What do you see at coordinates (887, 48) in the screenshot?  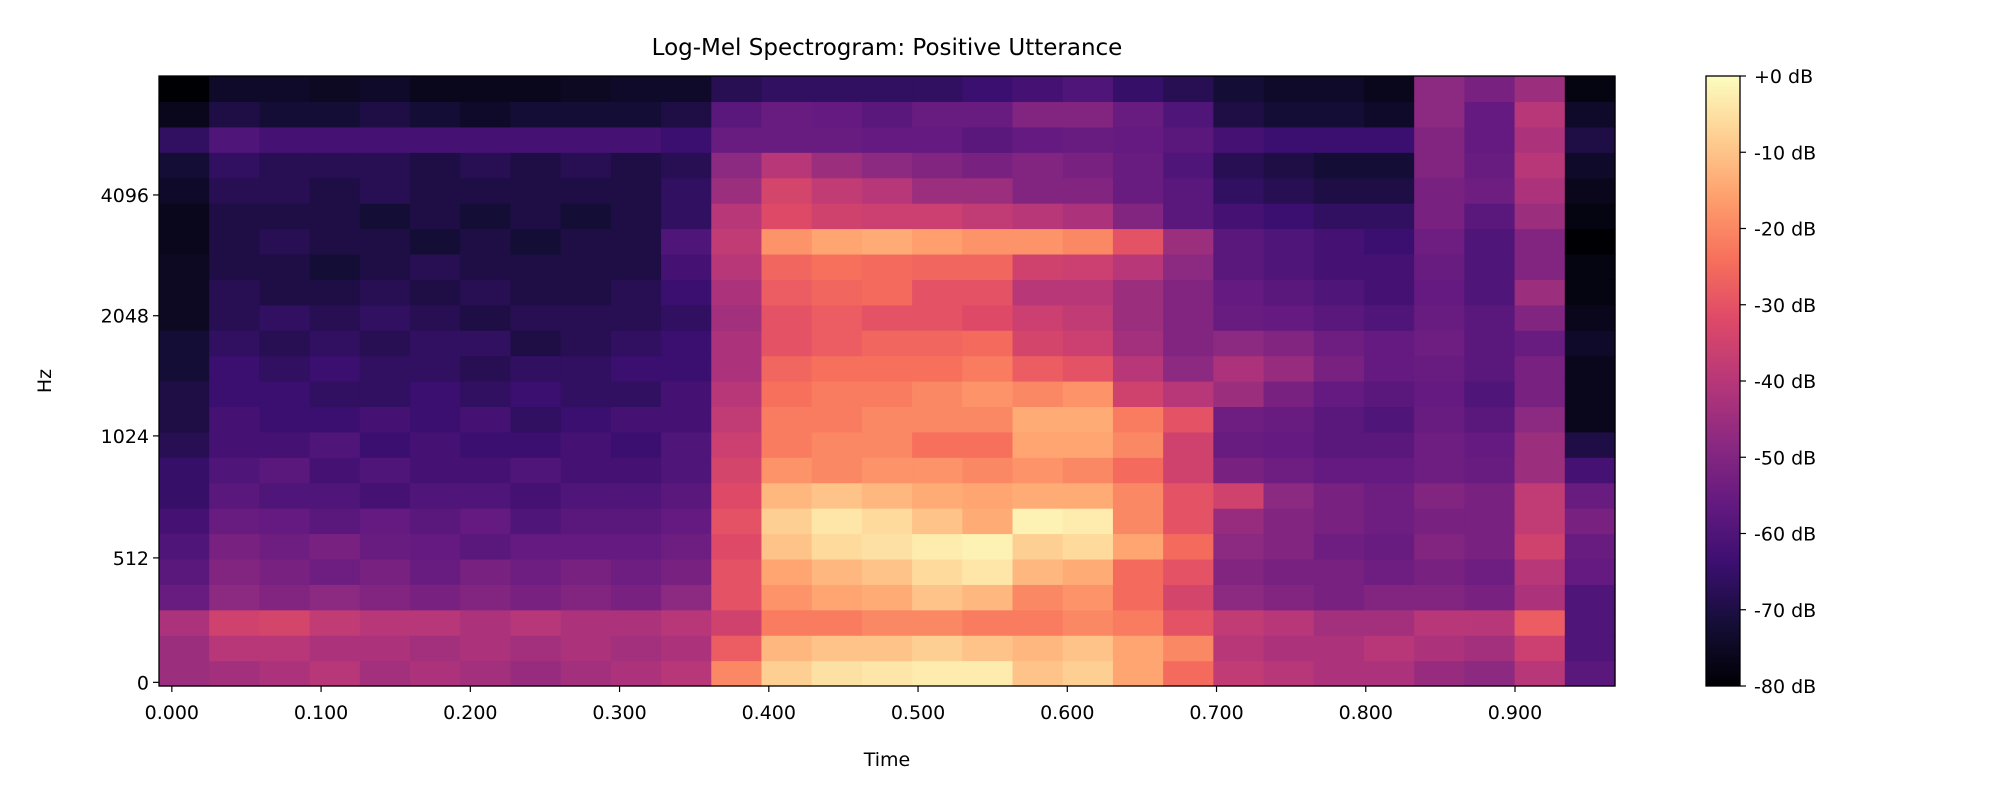 I see `chart-title: Log-Mel Spectrogram: Positive Utterance` at bounding box center [887, 48].